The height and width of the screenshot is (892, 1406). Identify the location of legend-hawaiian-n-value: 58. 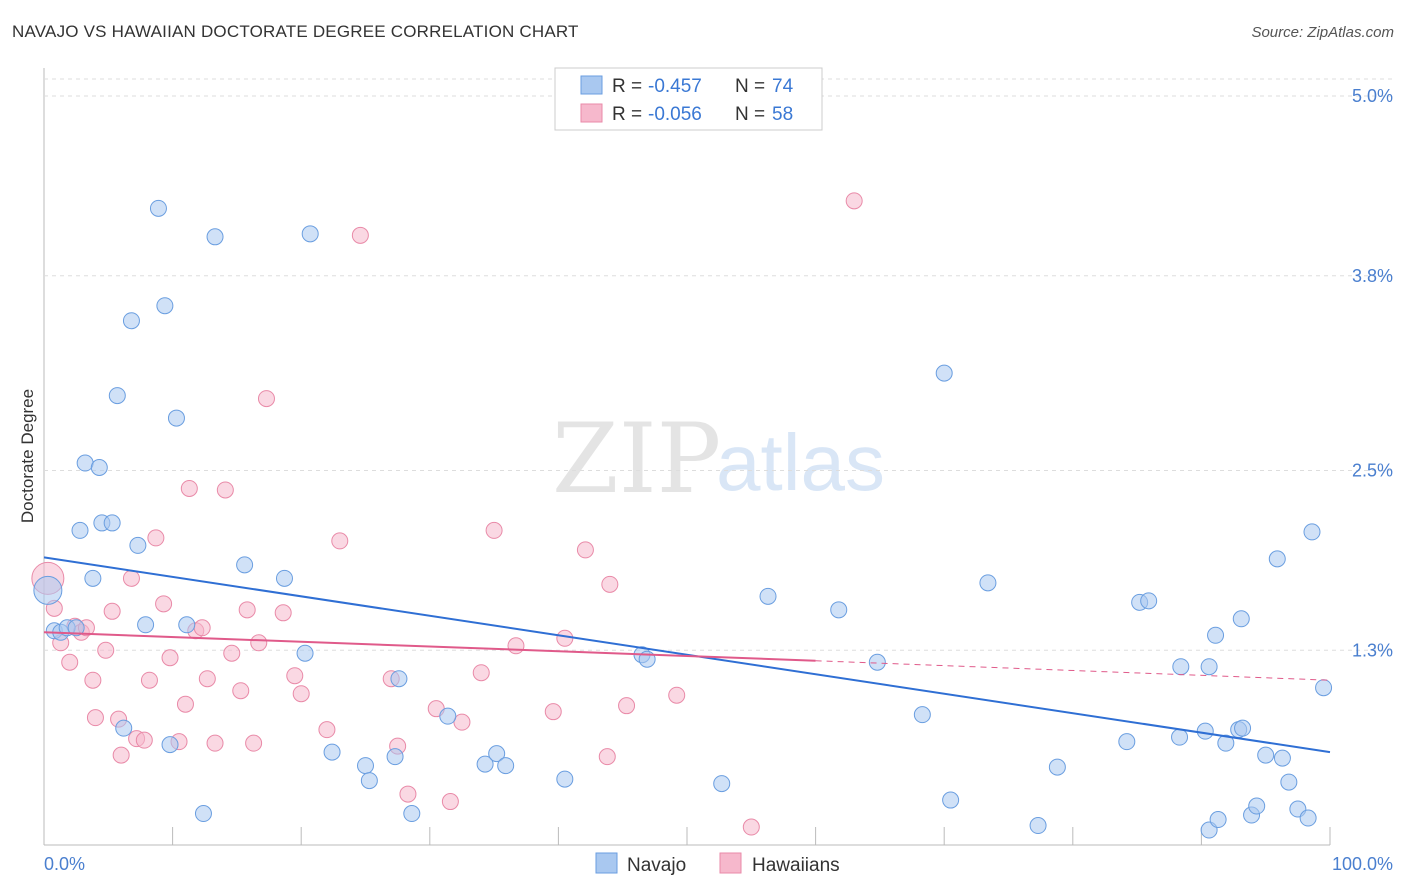
(782, 114).